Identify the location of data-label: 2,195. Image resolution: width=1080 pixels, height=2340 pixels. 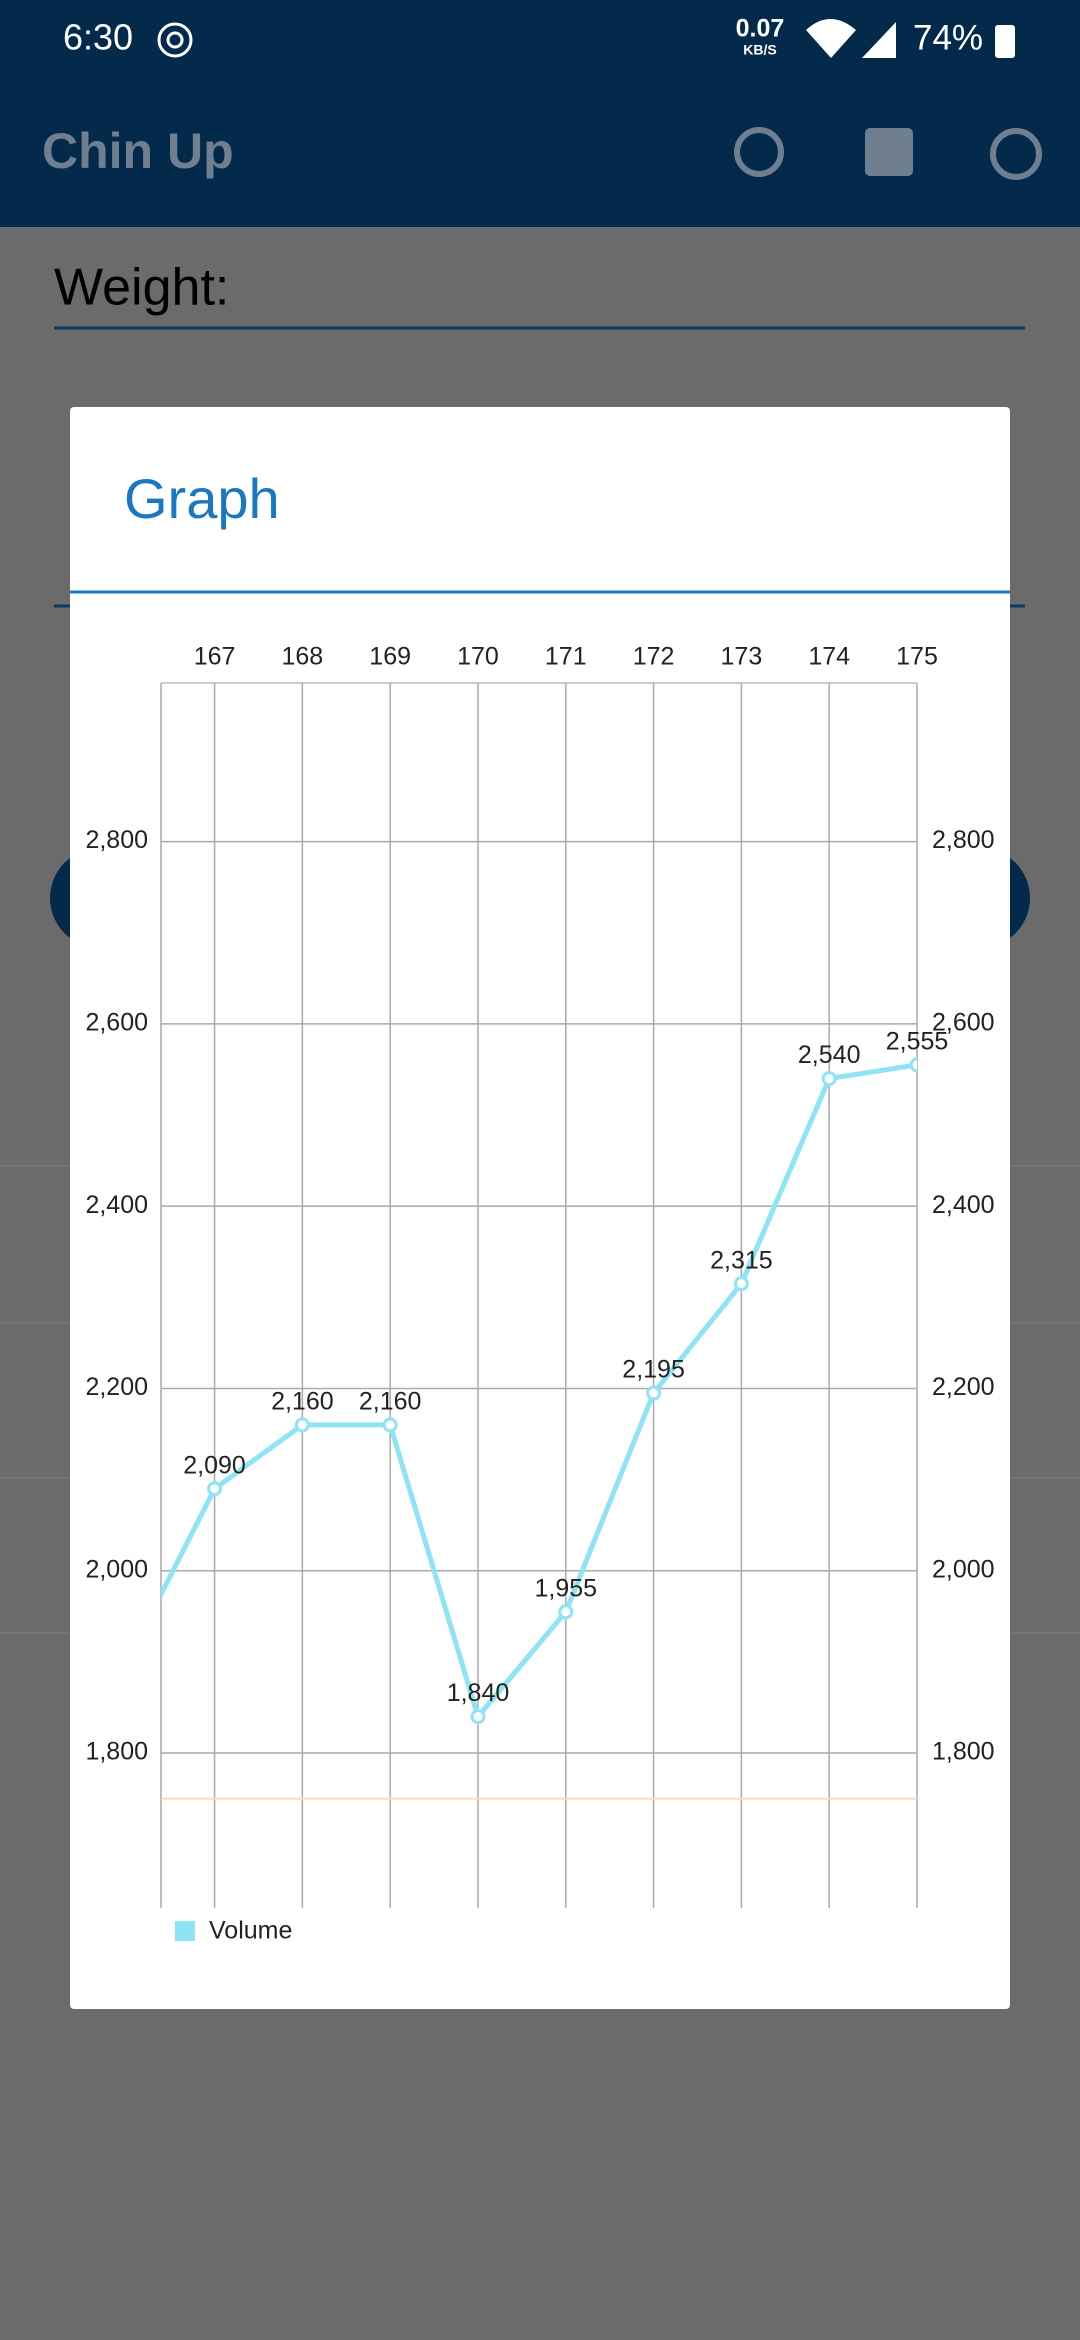
(653, 1370).